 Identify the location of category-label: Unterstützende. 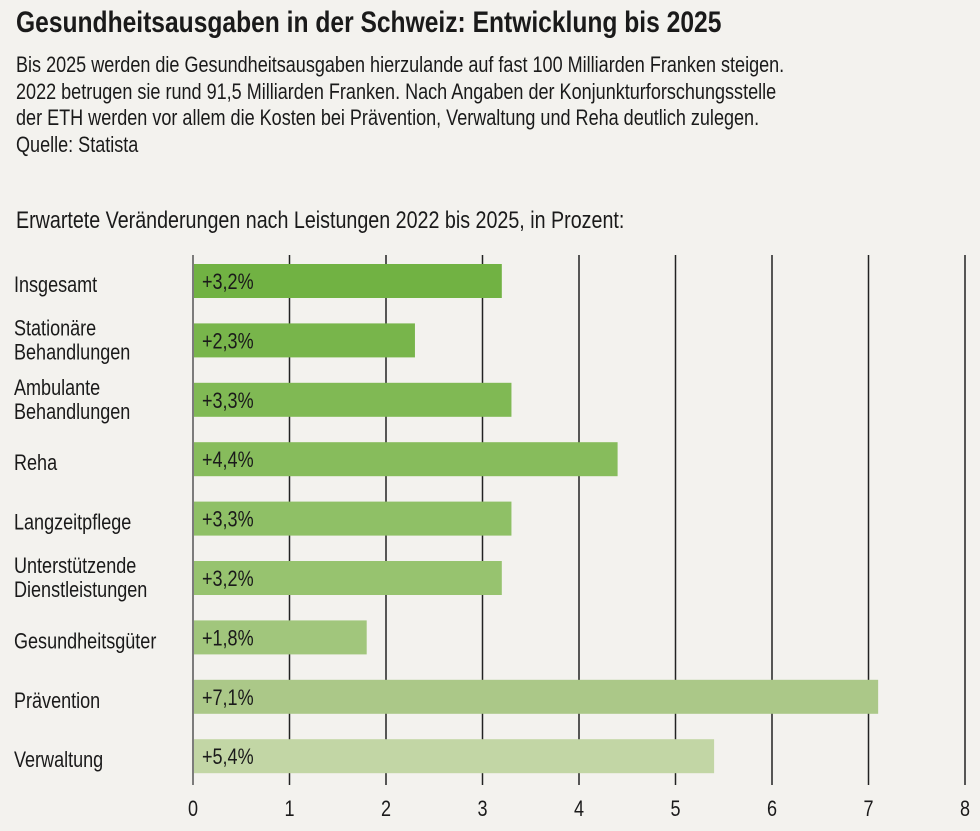
(75, 566).